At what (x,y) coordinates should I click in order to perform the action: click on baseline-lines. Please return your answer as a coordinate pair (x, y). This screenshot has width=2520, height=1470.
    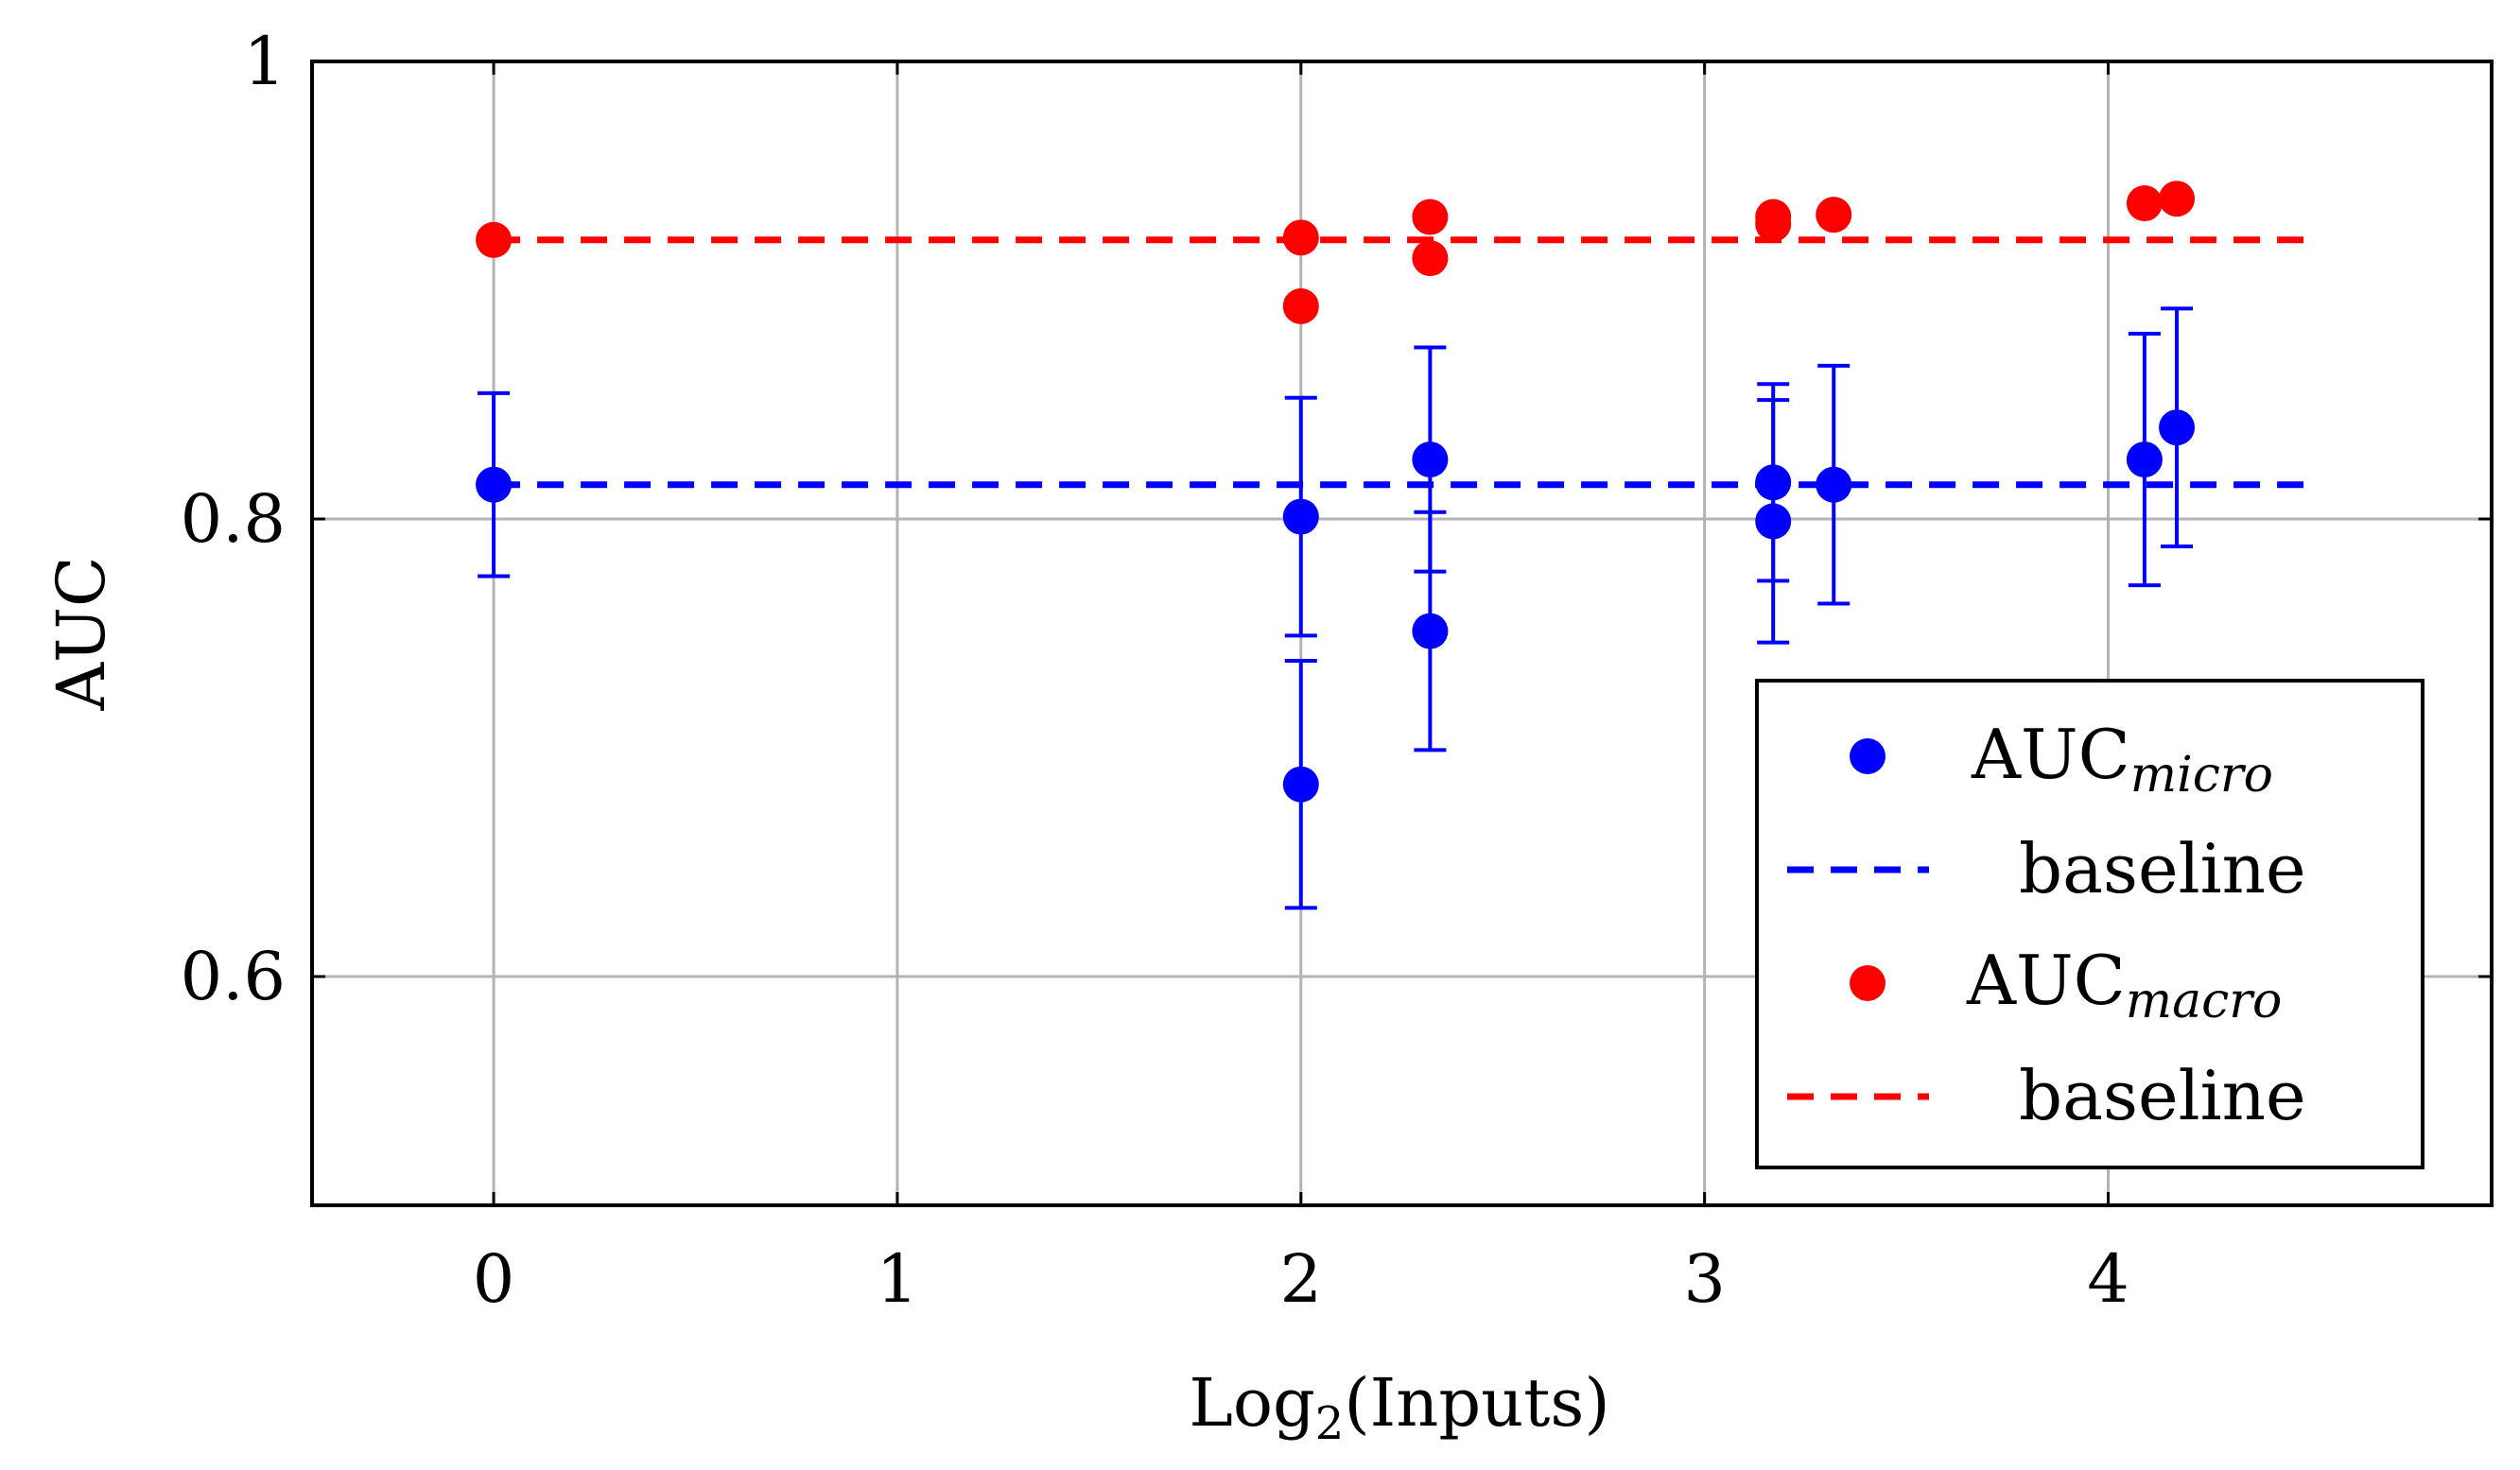
    Looking at the image, I should click on (1402, 362).